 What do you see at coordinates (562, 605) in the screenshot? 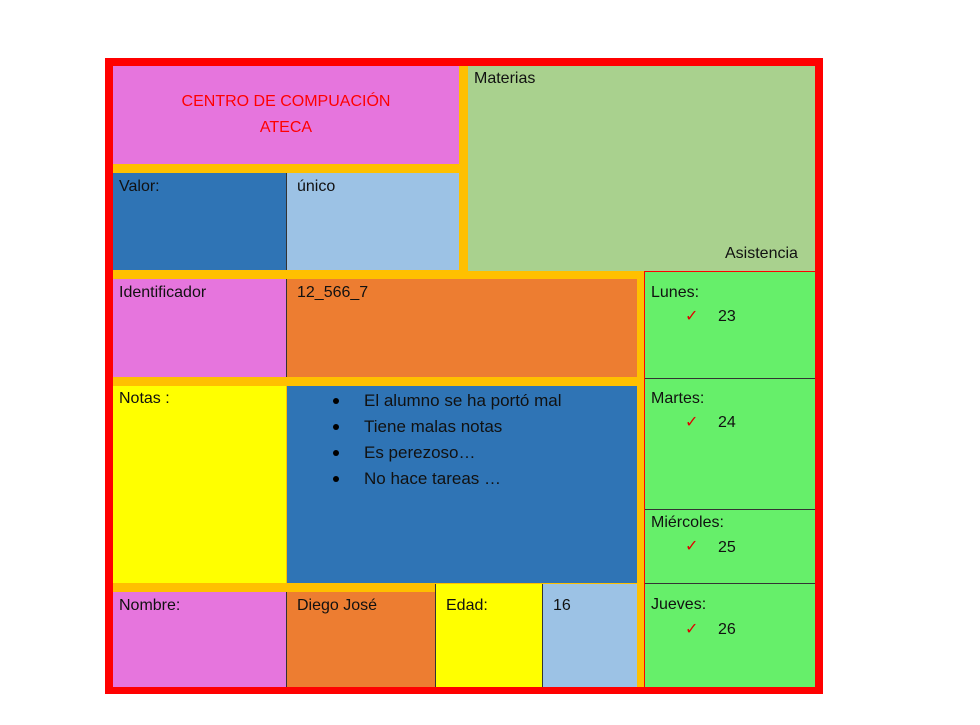
I see `edad-value: 16` at bounding box center [562, 605].